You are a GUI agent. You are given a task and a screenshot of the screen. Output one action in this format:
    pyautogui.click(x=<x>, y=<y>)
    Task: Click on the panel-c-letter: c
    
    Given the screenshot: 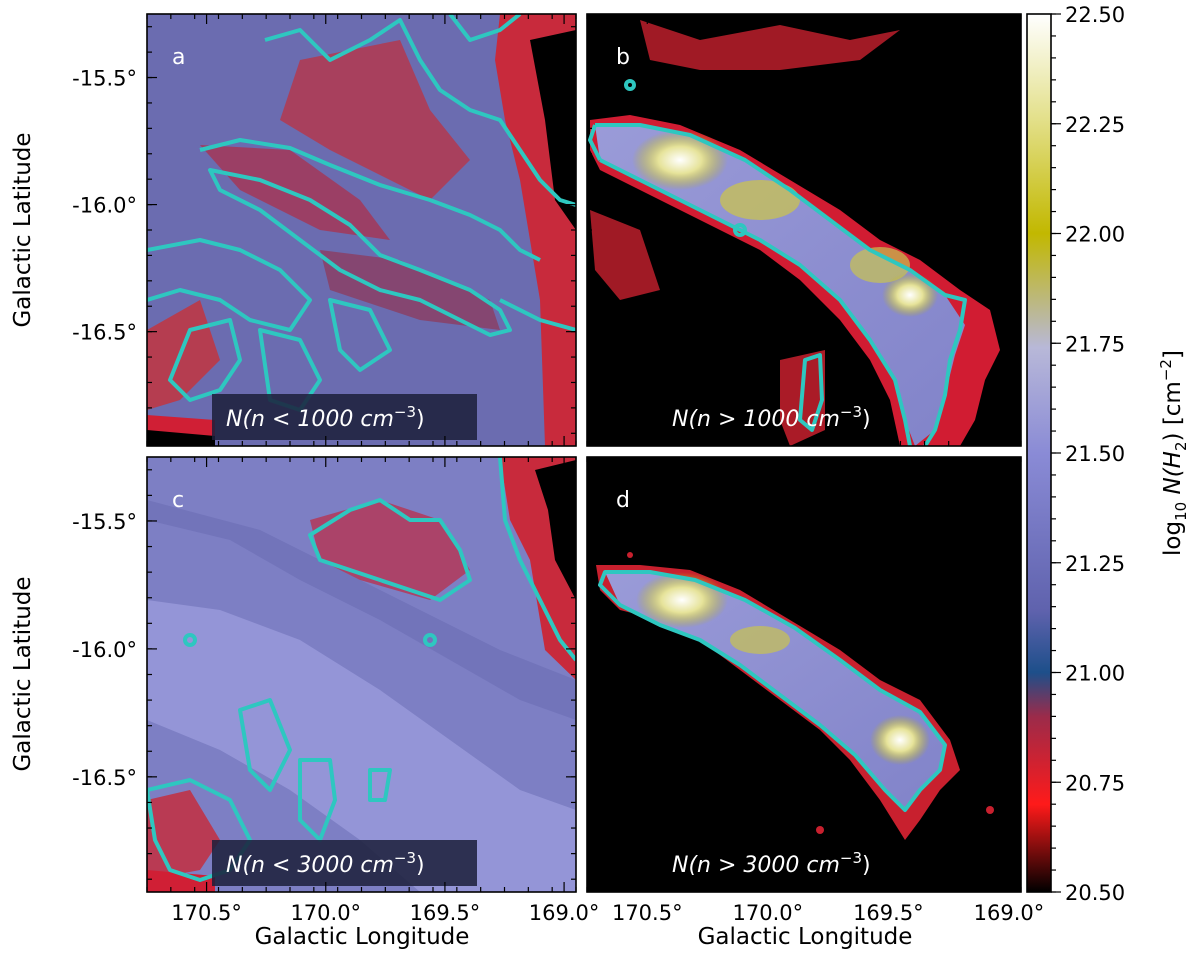 What is the action you would take?
    pyautogui.click(x=178, y=500)
    